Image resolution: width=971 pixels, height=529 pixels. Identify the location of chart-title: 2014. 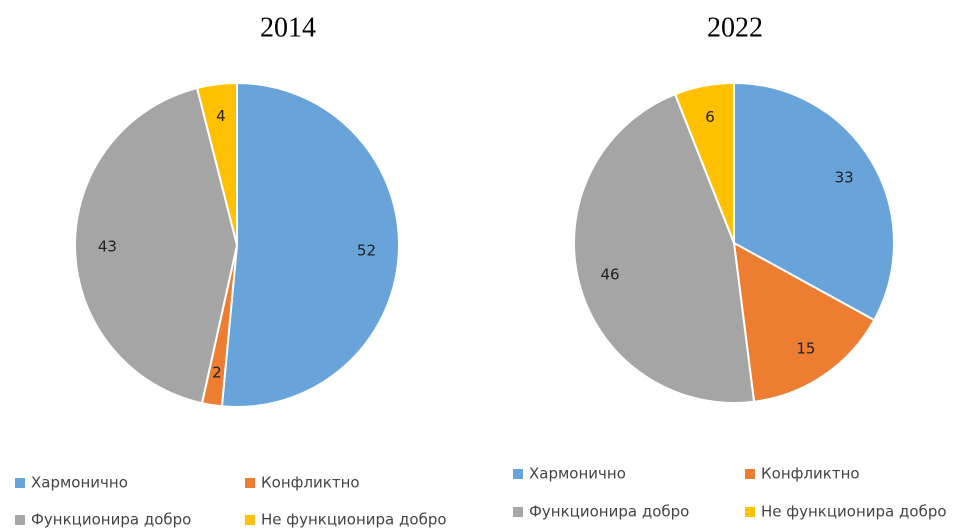
(288, 27).